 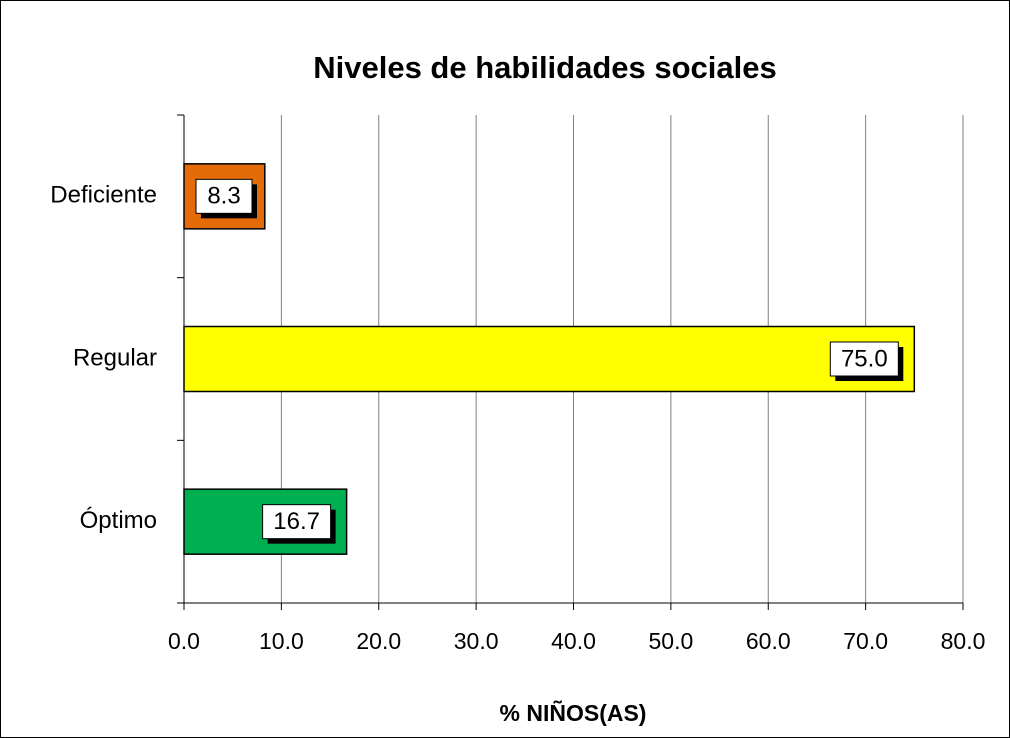 What do you see at coordinates (573, 641) in the screenshot?
I see `x-tick-label: 40.0` at bounding box center [573, 641].